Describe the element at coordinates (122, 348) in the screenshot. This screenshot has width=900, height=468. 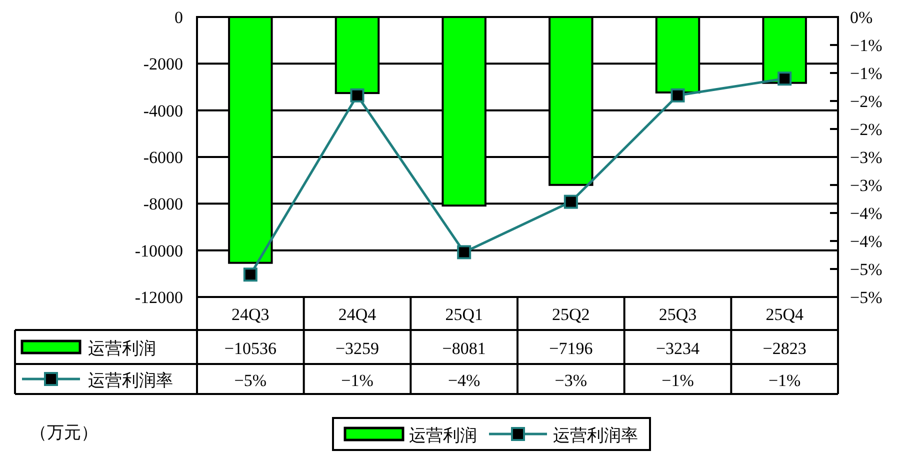
I see `legend-label: 运营利润` at that location.